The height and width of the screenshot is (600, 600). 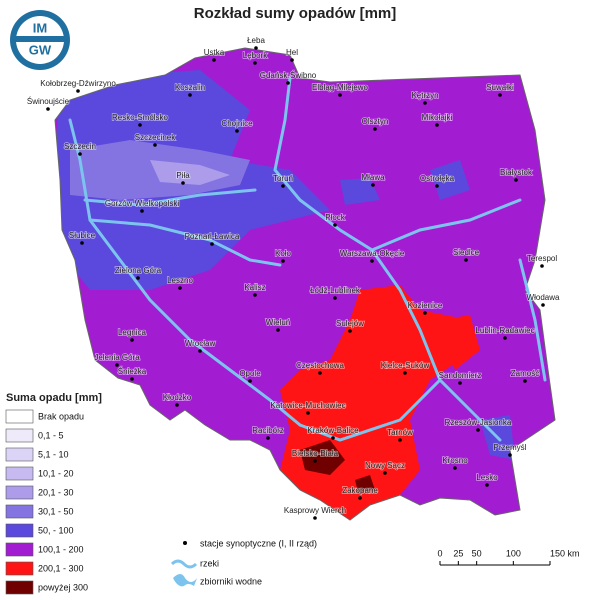 I want to click on station-label: Szczecinek, so click(x=155, y=137).